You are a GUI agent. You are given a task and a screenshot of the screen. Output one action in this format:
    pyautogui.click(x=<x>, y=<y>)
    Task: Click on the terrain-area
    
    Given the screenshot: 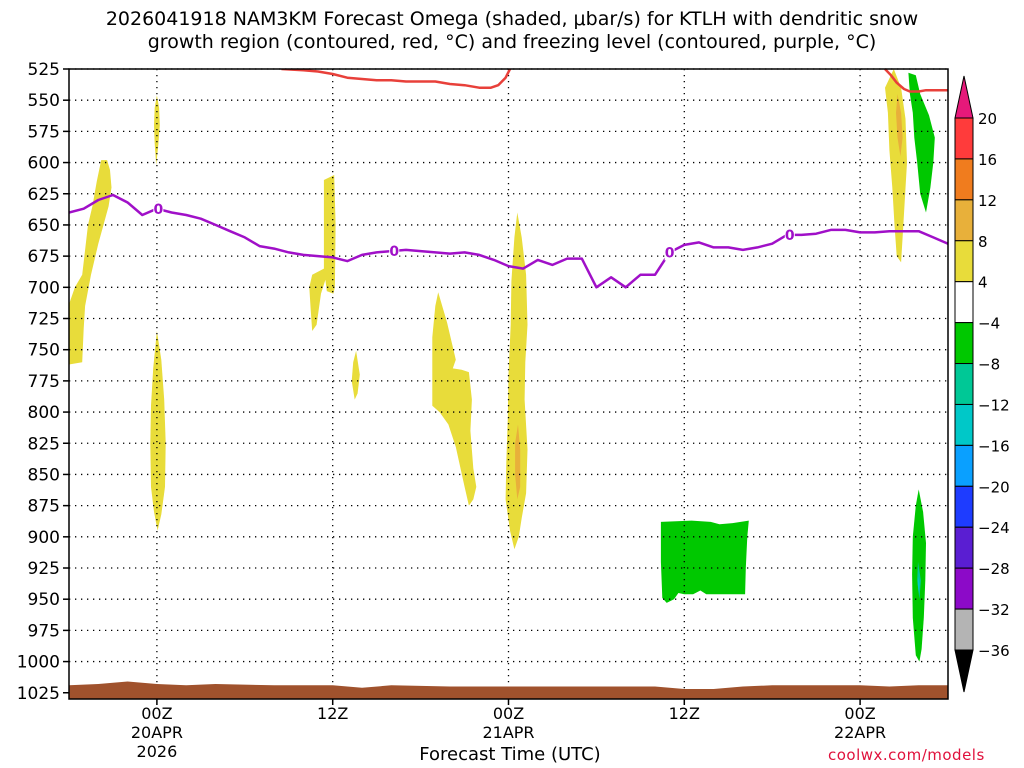 What is the action you would take?
    pyautogui.click(x=508, y=690)
    